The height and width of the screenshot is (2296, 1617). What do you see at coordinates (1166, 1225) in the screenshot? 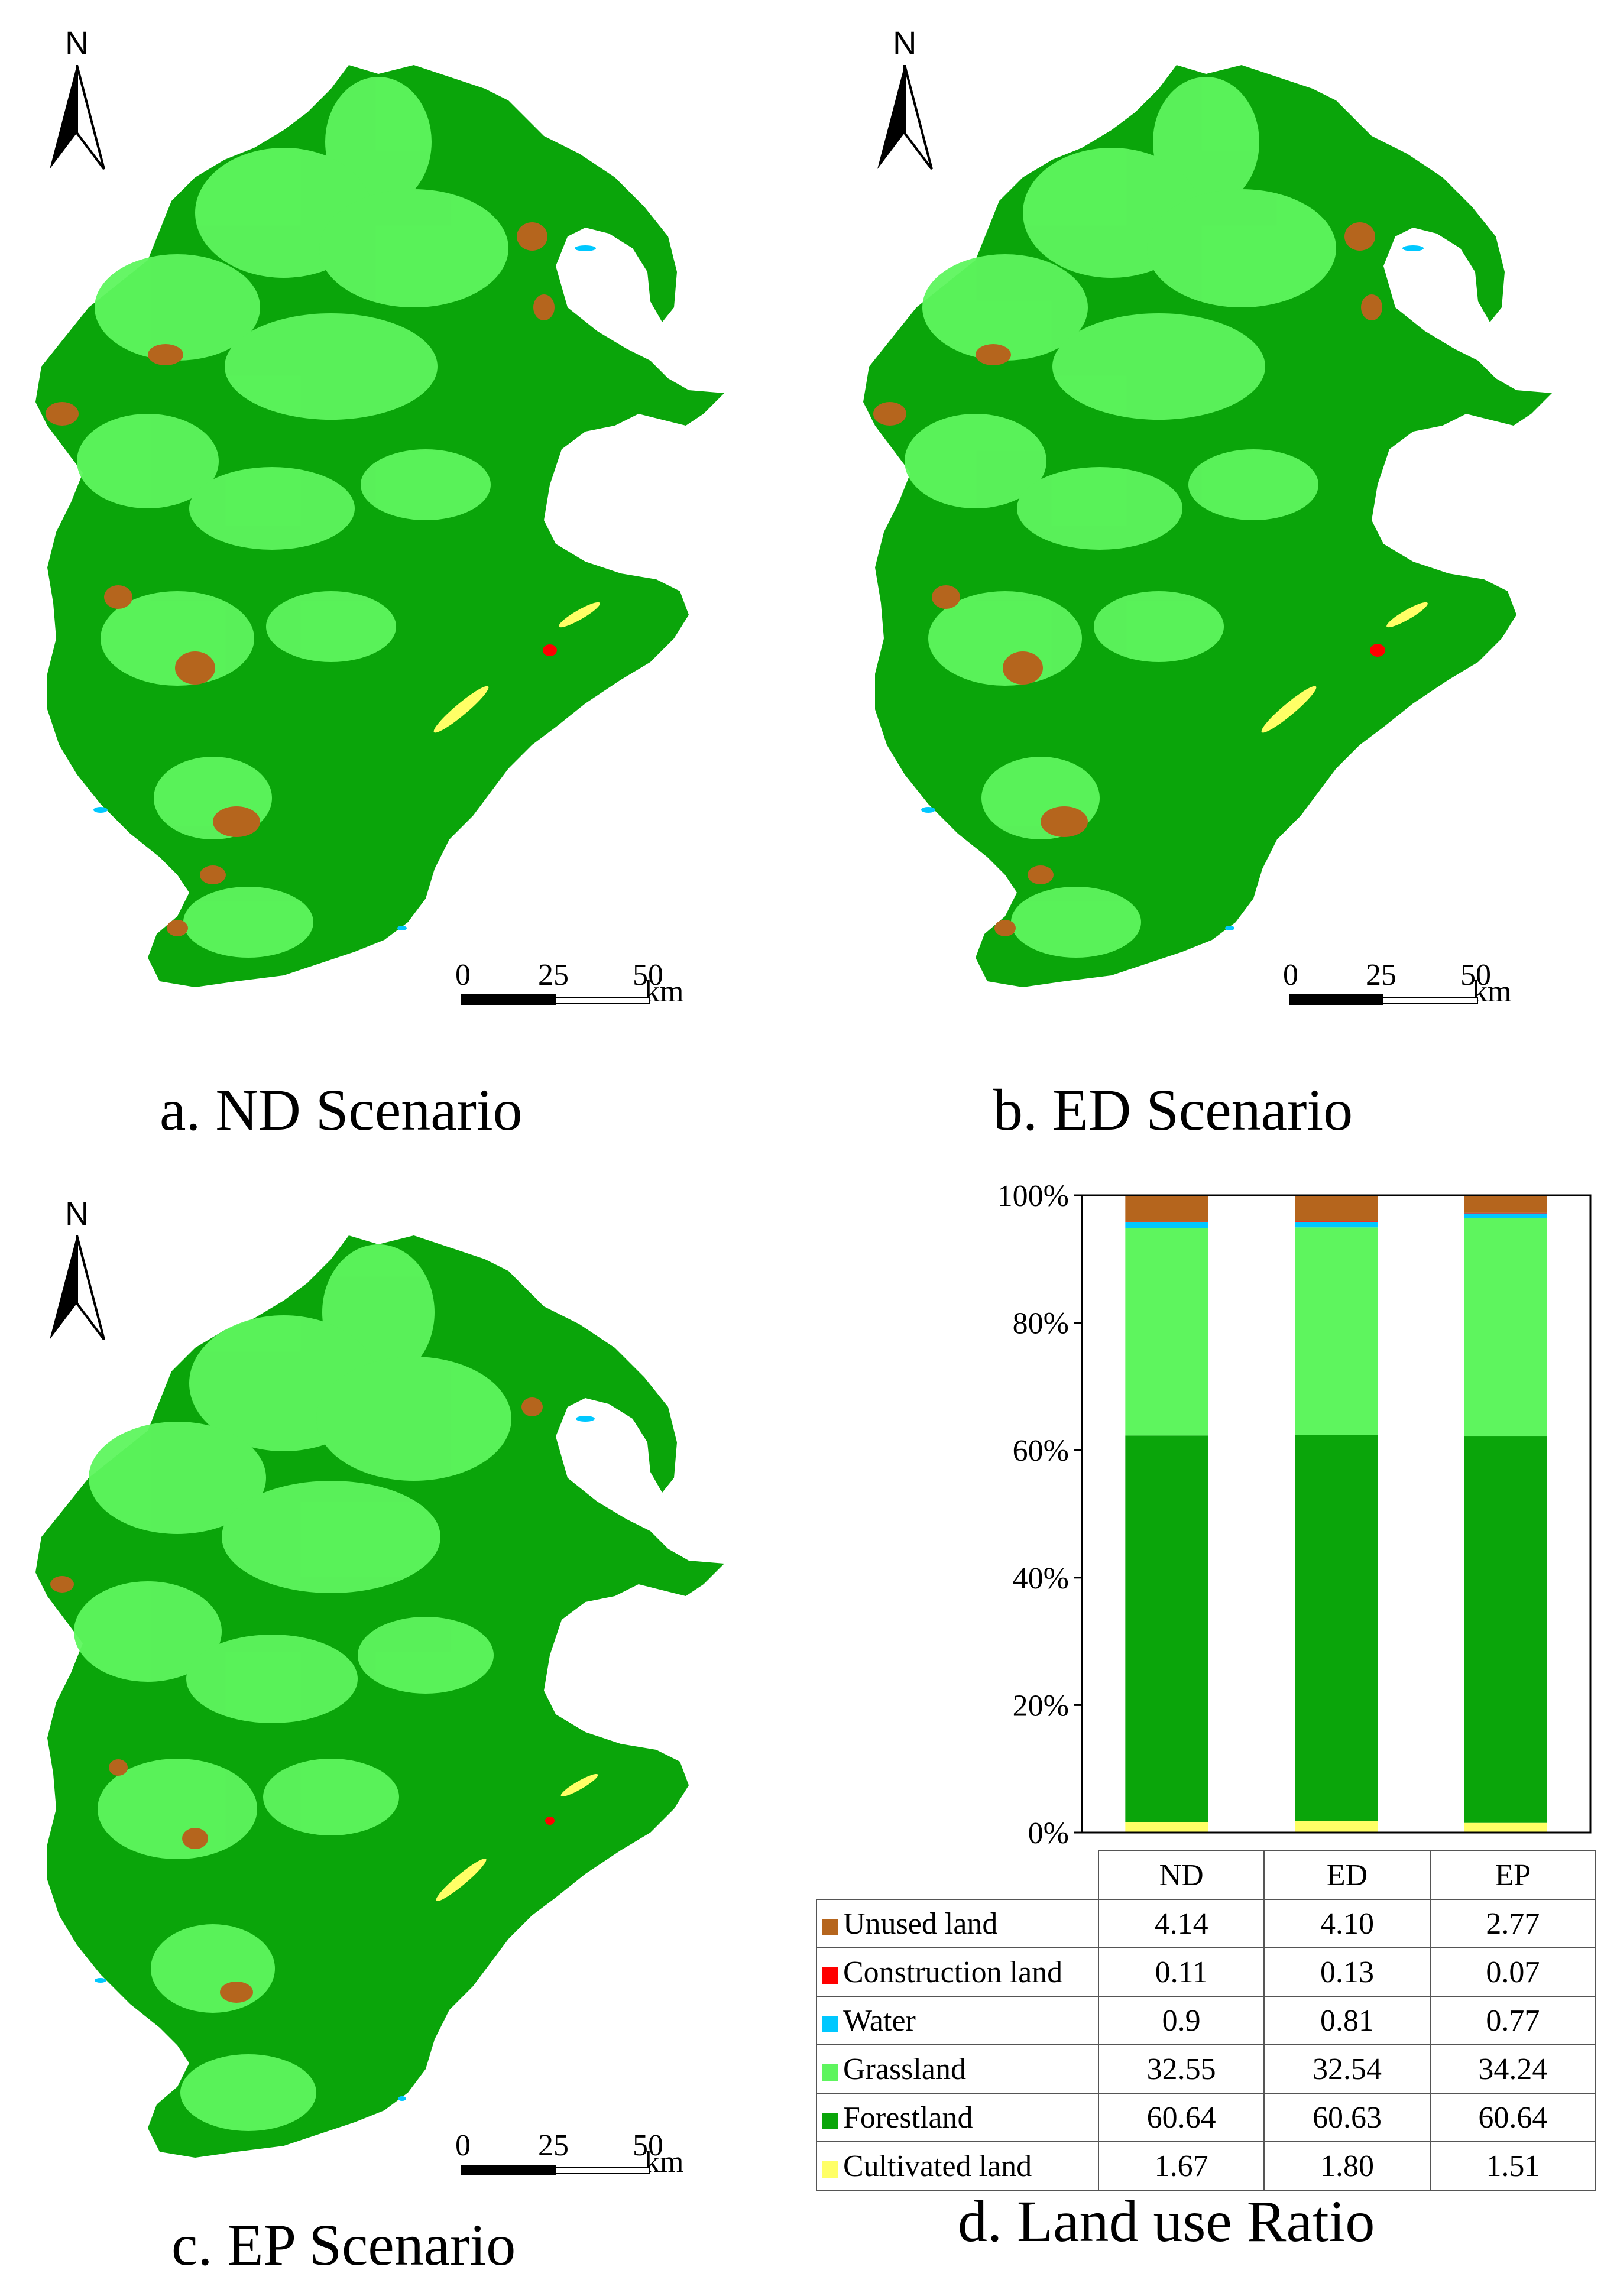
I see `bar-segment-nd-water` at bounding box center [1166, 1225].